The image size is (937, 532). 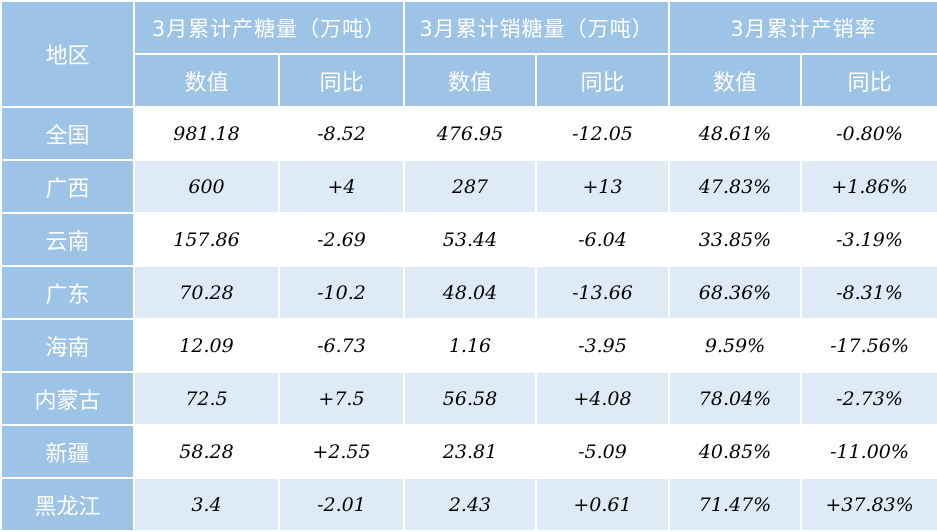 I want to click on table-row: 黑龙江 3.4 -2.01 2.43 +0.61 71.47% +37.83%, so click(x=468, y=504).